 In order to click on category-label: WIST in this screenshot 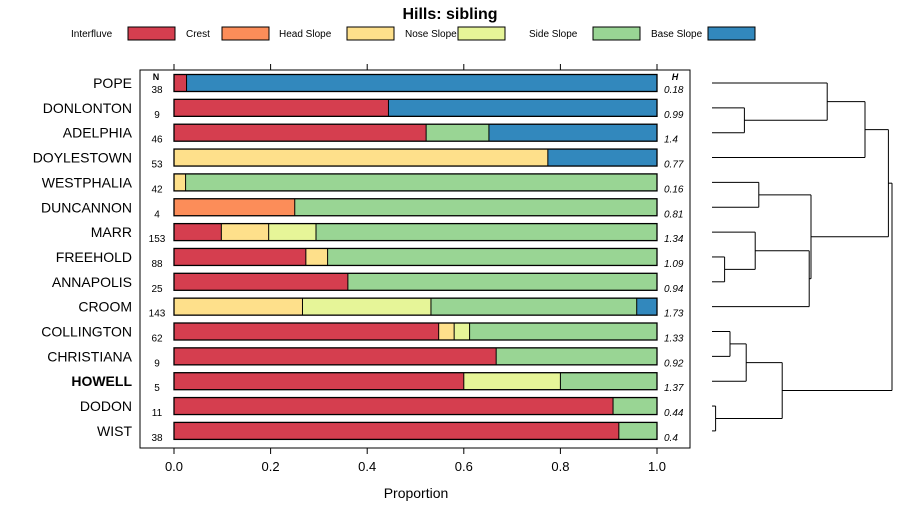, I will do `click(114, 431)`.